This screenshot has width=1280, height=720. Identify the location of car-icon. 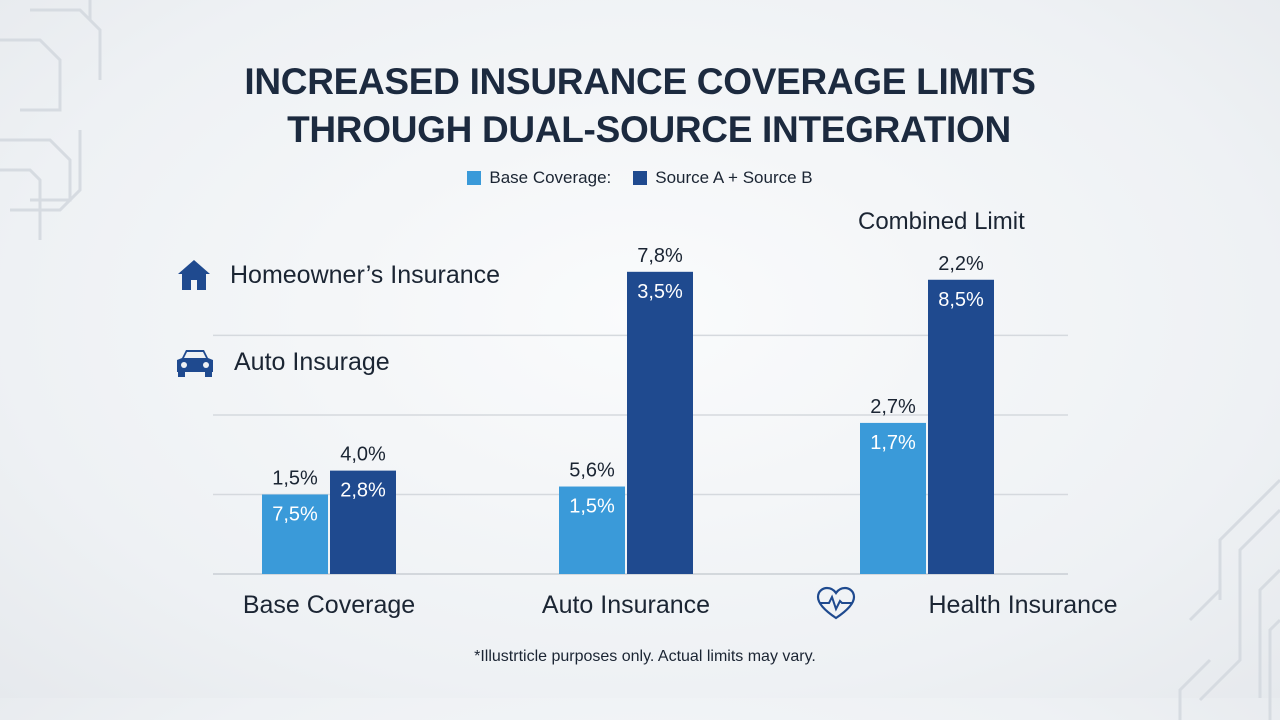
(195, 363).